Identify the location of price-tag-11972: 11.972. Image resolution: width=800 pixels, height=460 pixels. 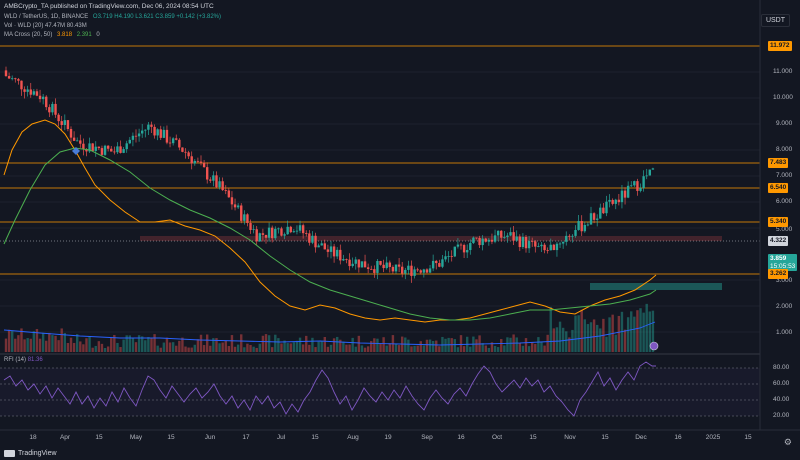
(780, 46).